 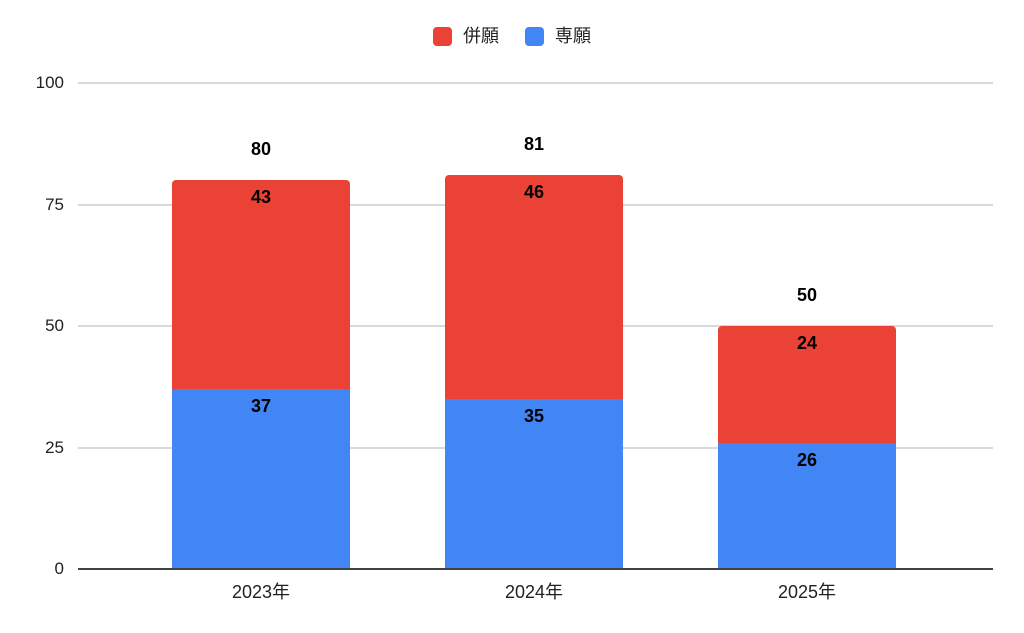 What do you see at coordinates (59, 568) in the screenshot?
I see `y-tick-label: 0` at bounding box center [59, 568].